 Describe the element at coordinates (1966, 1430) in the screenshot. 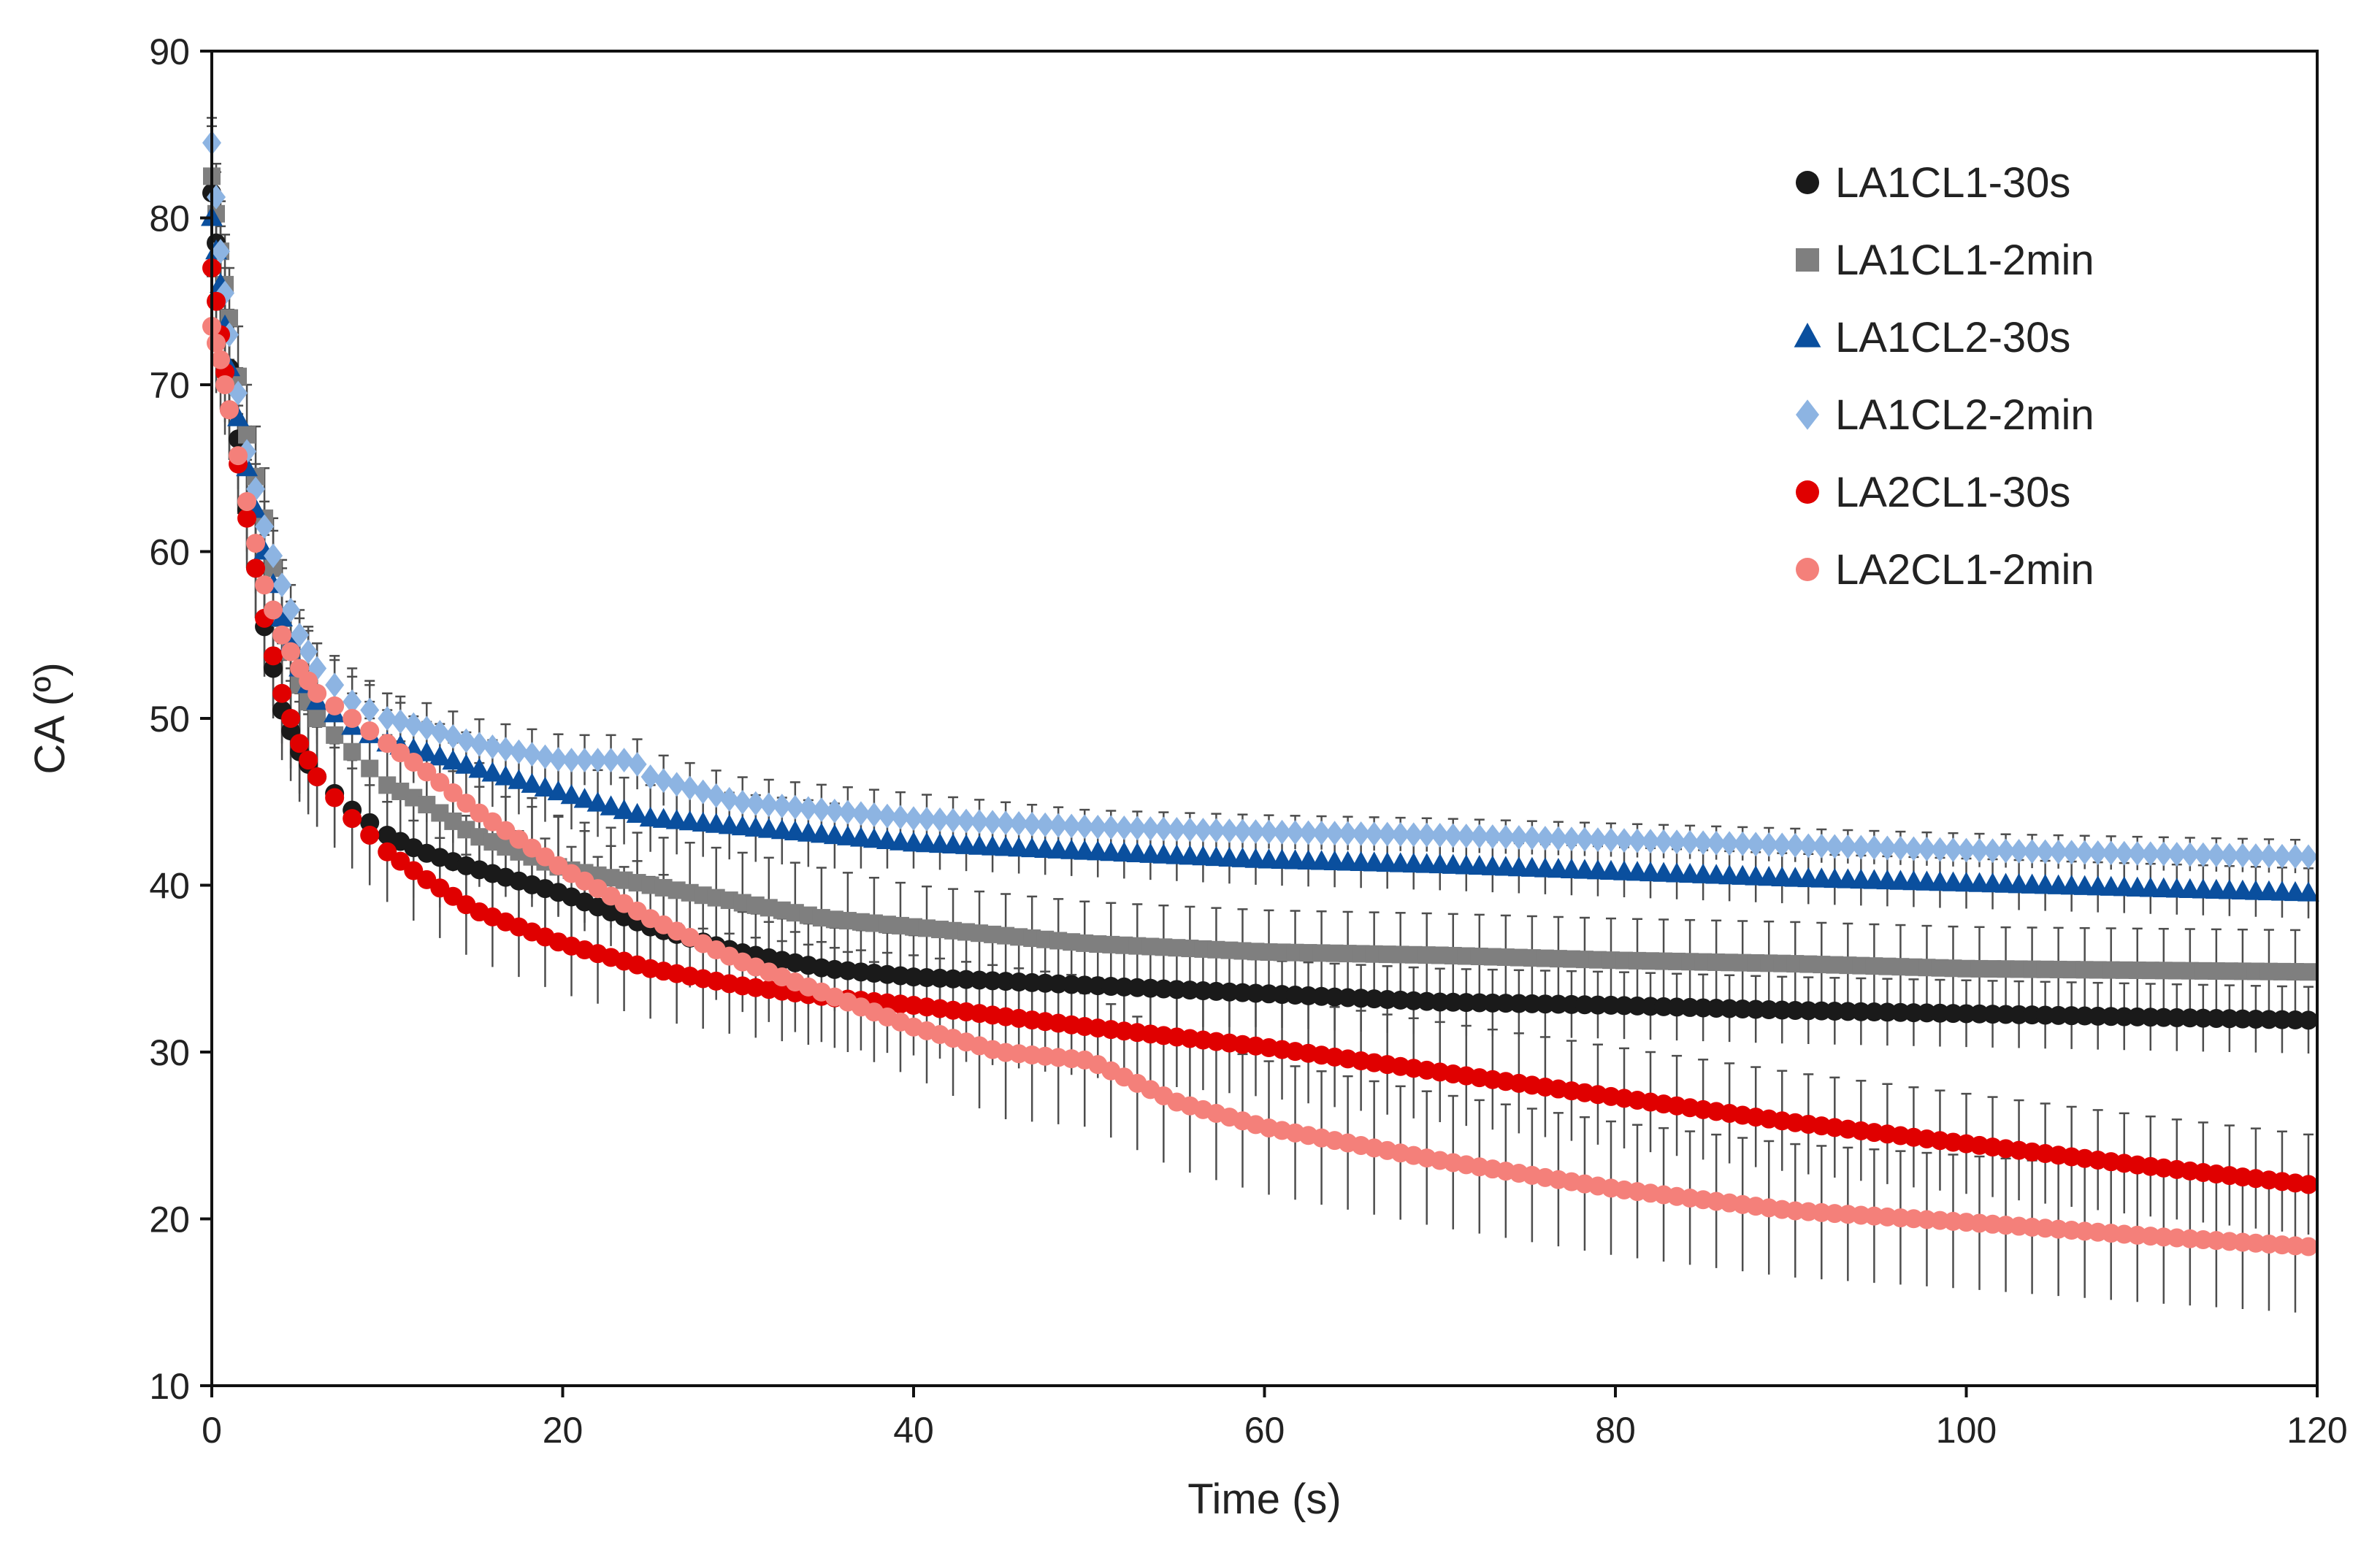

I see `x-tick-label: 100` at that location.